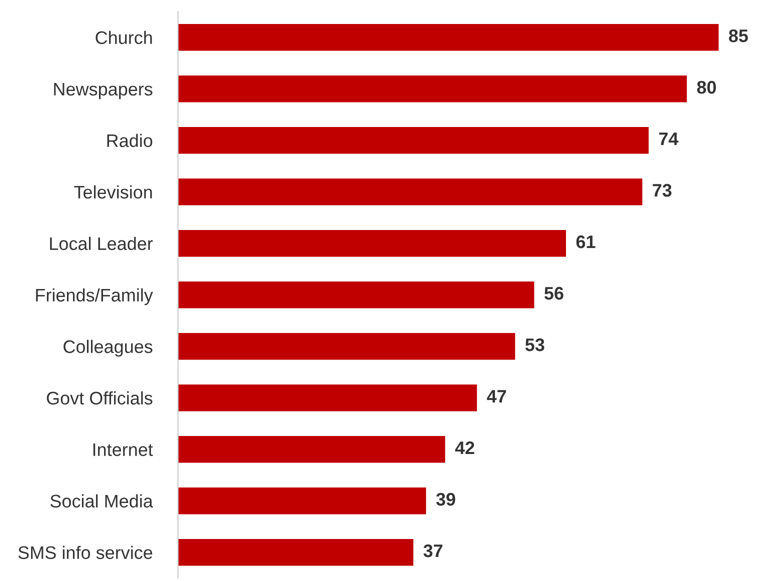  What do you see at coordinates (85, 553) in the screenshot?
I see `y-tick-label: SMS info service` at bounding box center [85, 553].